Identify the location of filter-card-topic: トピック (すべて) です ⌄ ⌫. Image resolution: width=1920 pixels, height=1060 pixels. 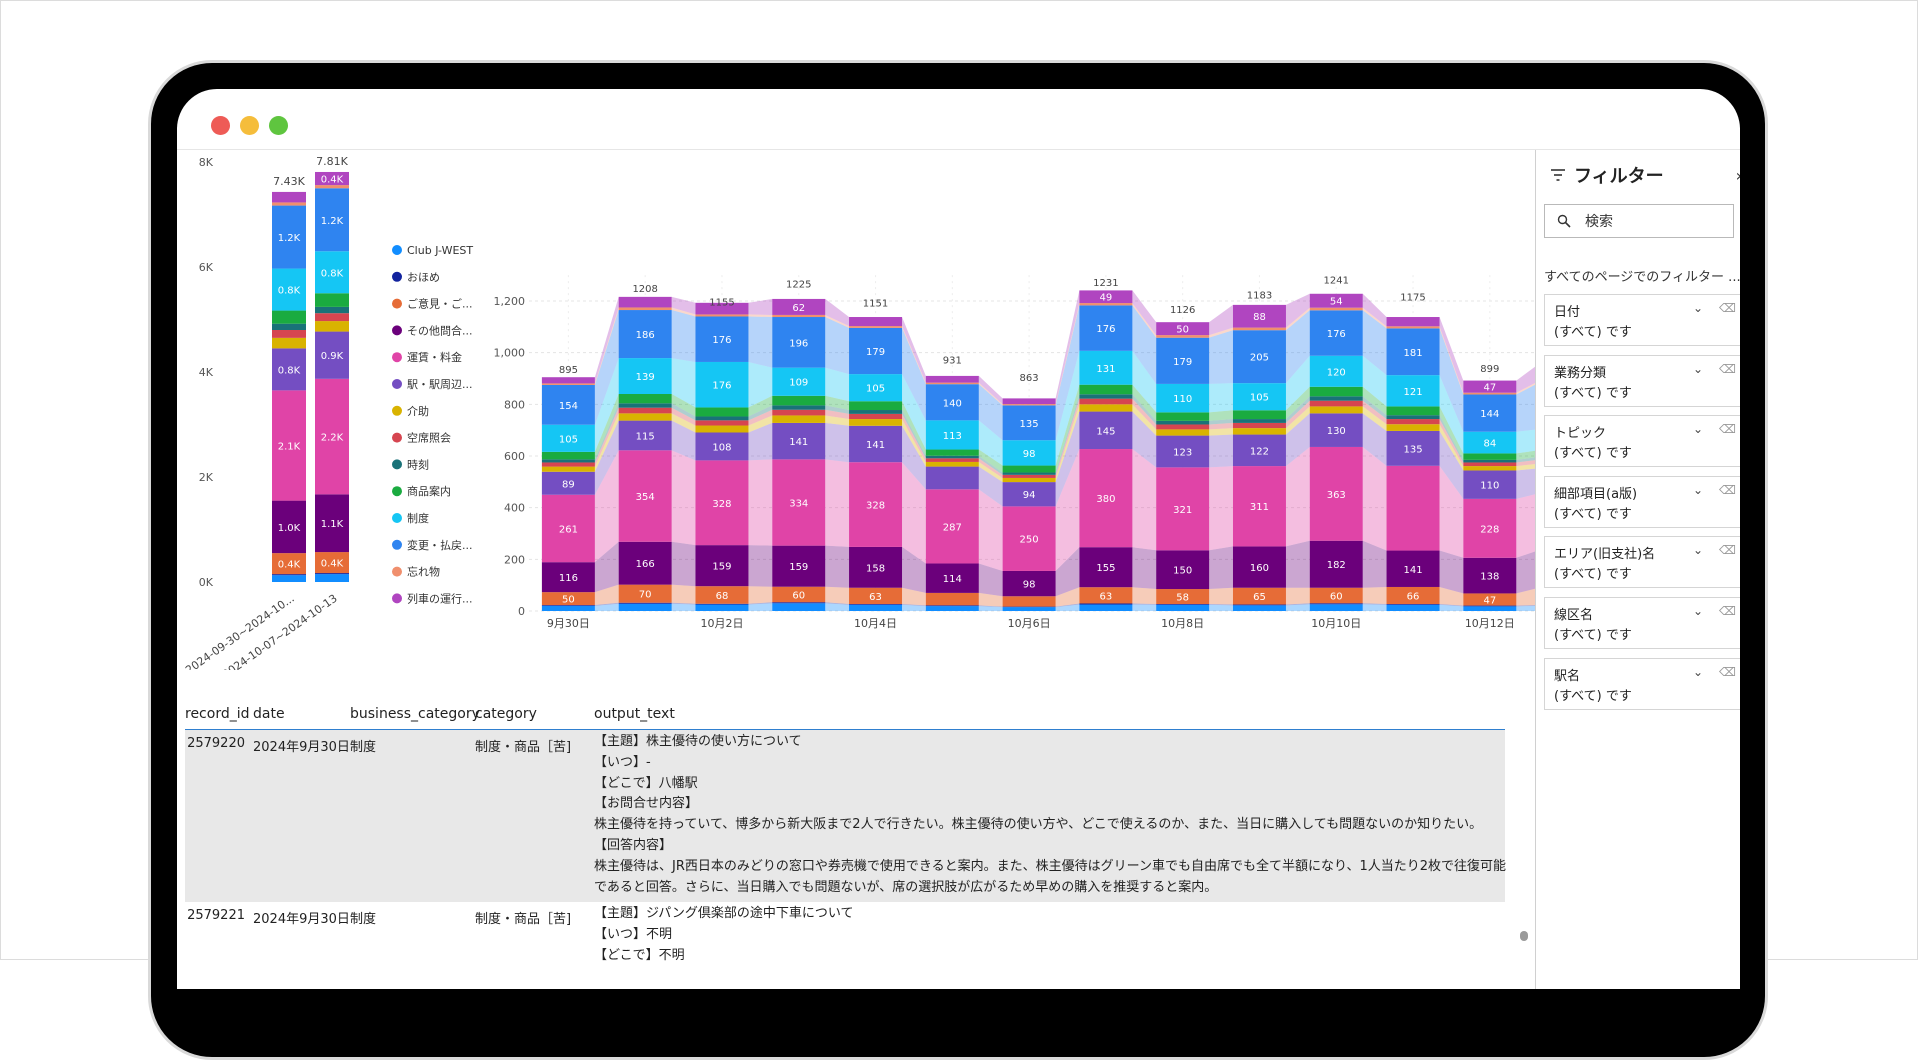
(1642, 441).